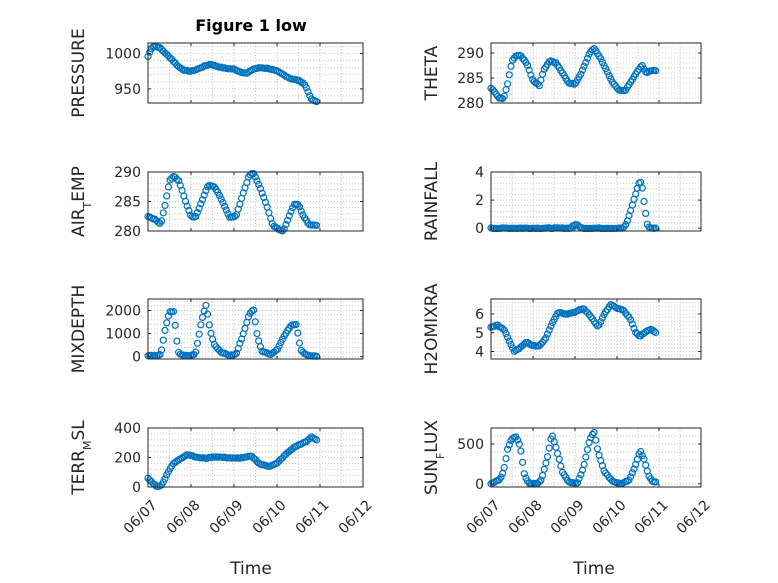  Describe the element at coordinates (434, 457) in the screenshot. I see `y-axis-label: SUNFLUX` at that location.